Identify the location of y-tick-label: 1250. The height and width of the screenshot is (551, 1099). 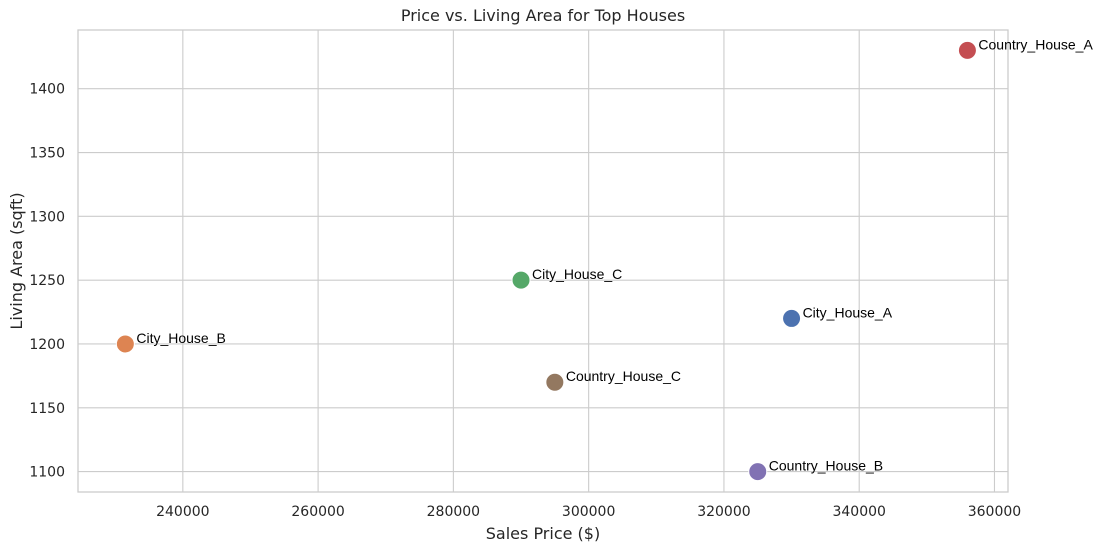
(47, 281).